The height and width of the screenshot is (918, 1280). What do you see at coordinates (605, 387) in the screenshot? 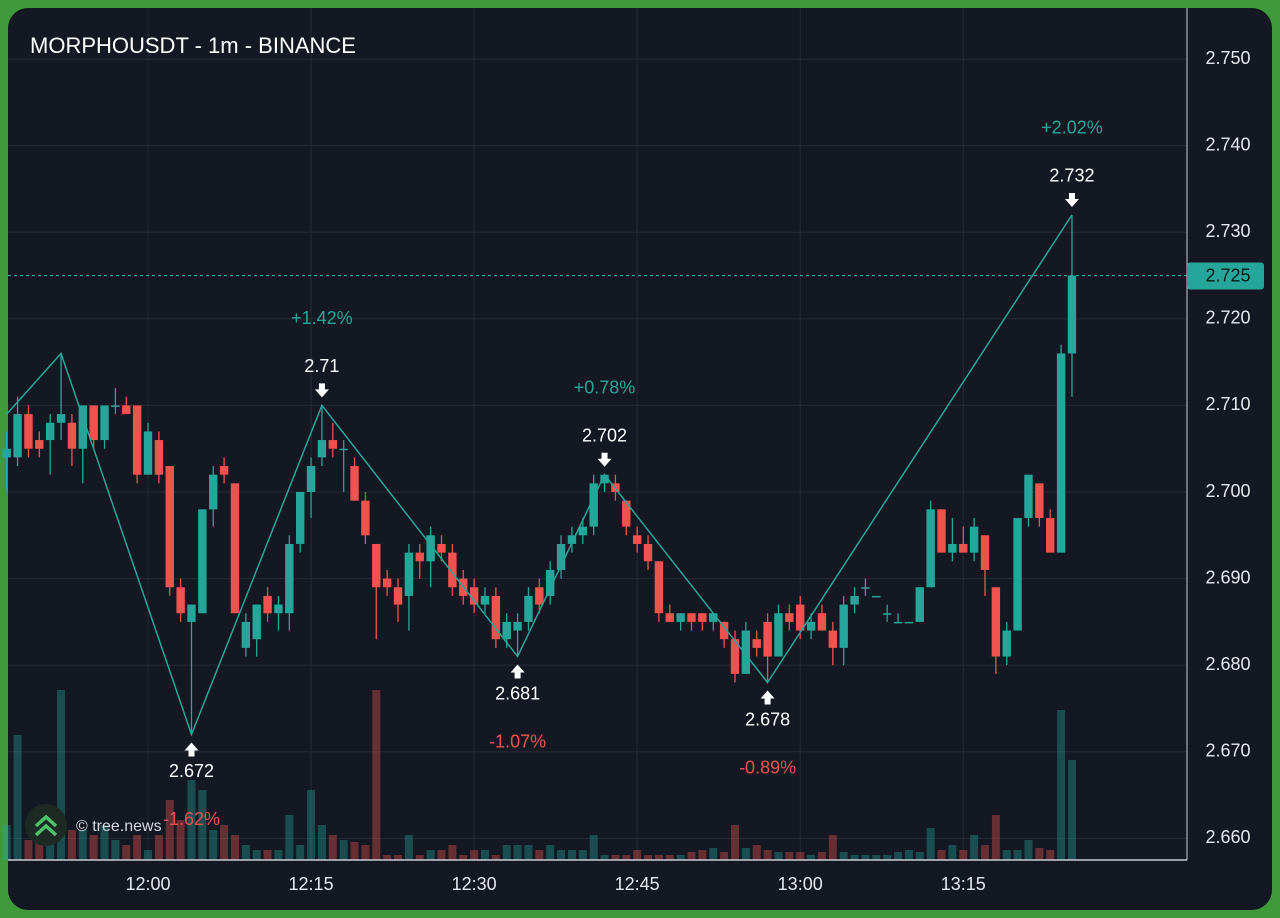
I see `pivot-change: +0.78%` at bounding box center [605, 387].